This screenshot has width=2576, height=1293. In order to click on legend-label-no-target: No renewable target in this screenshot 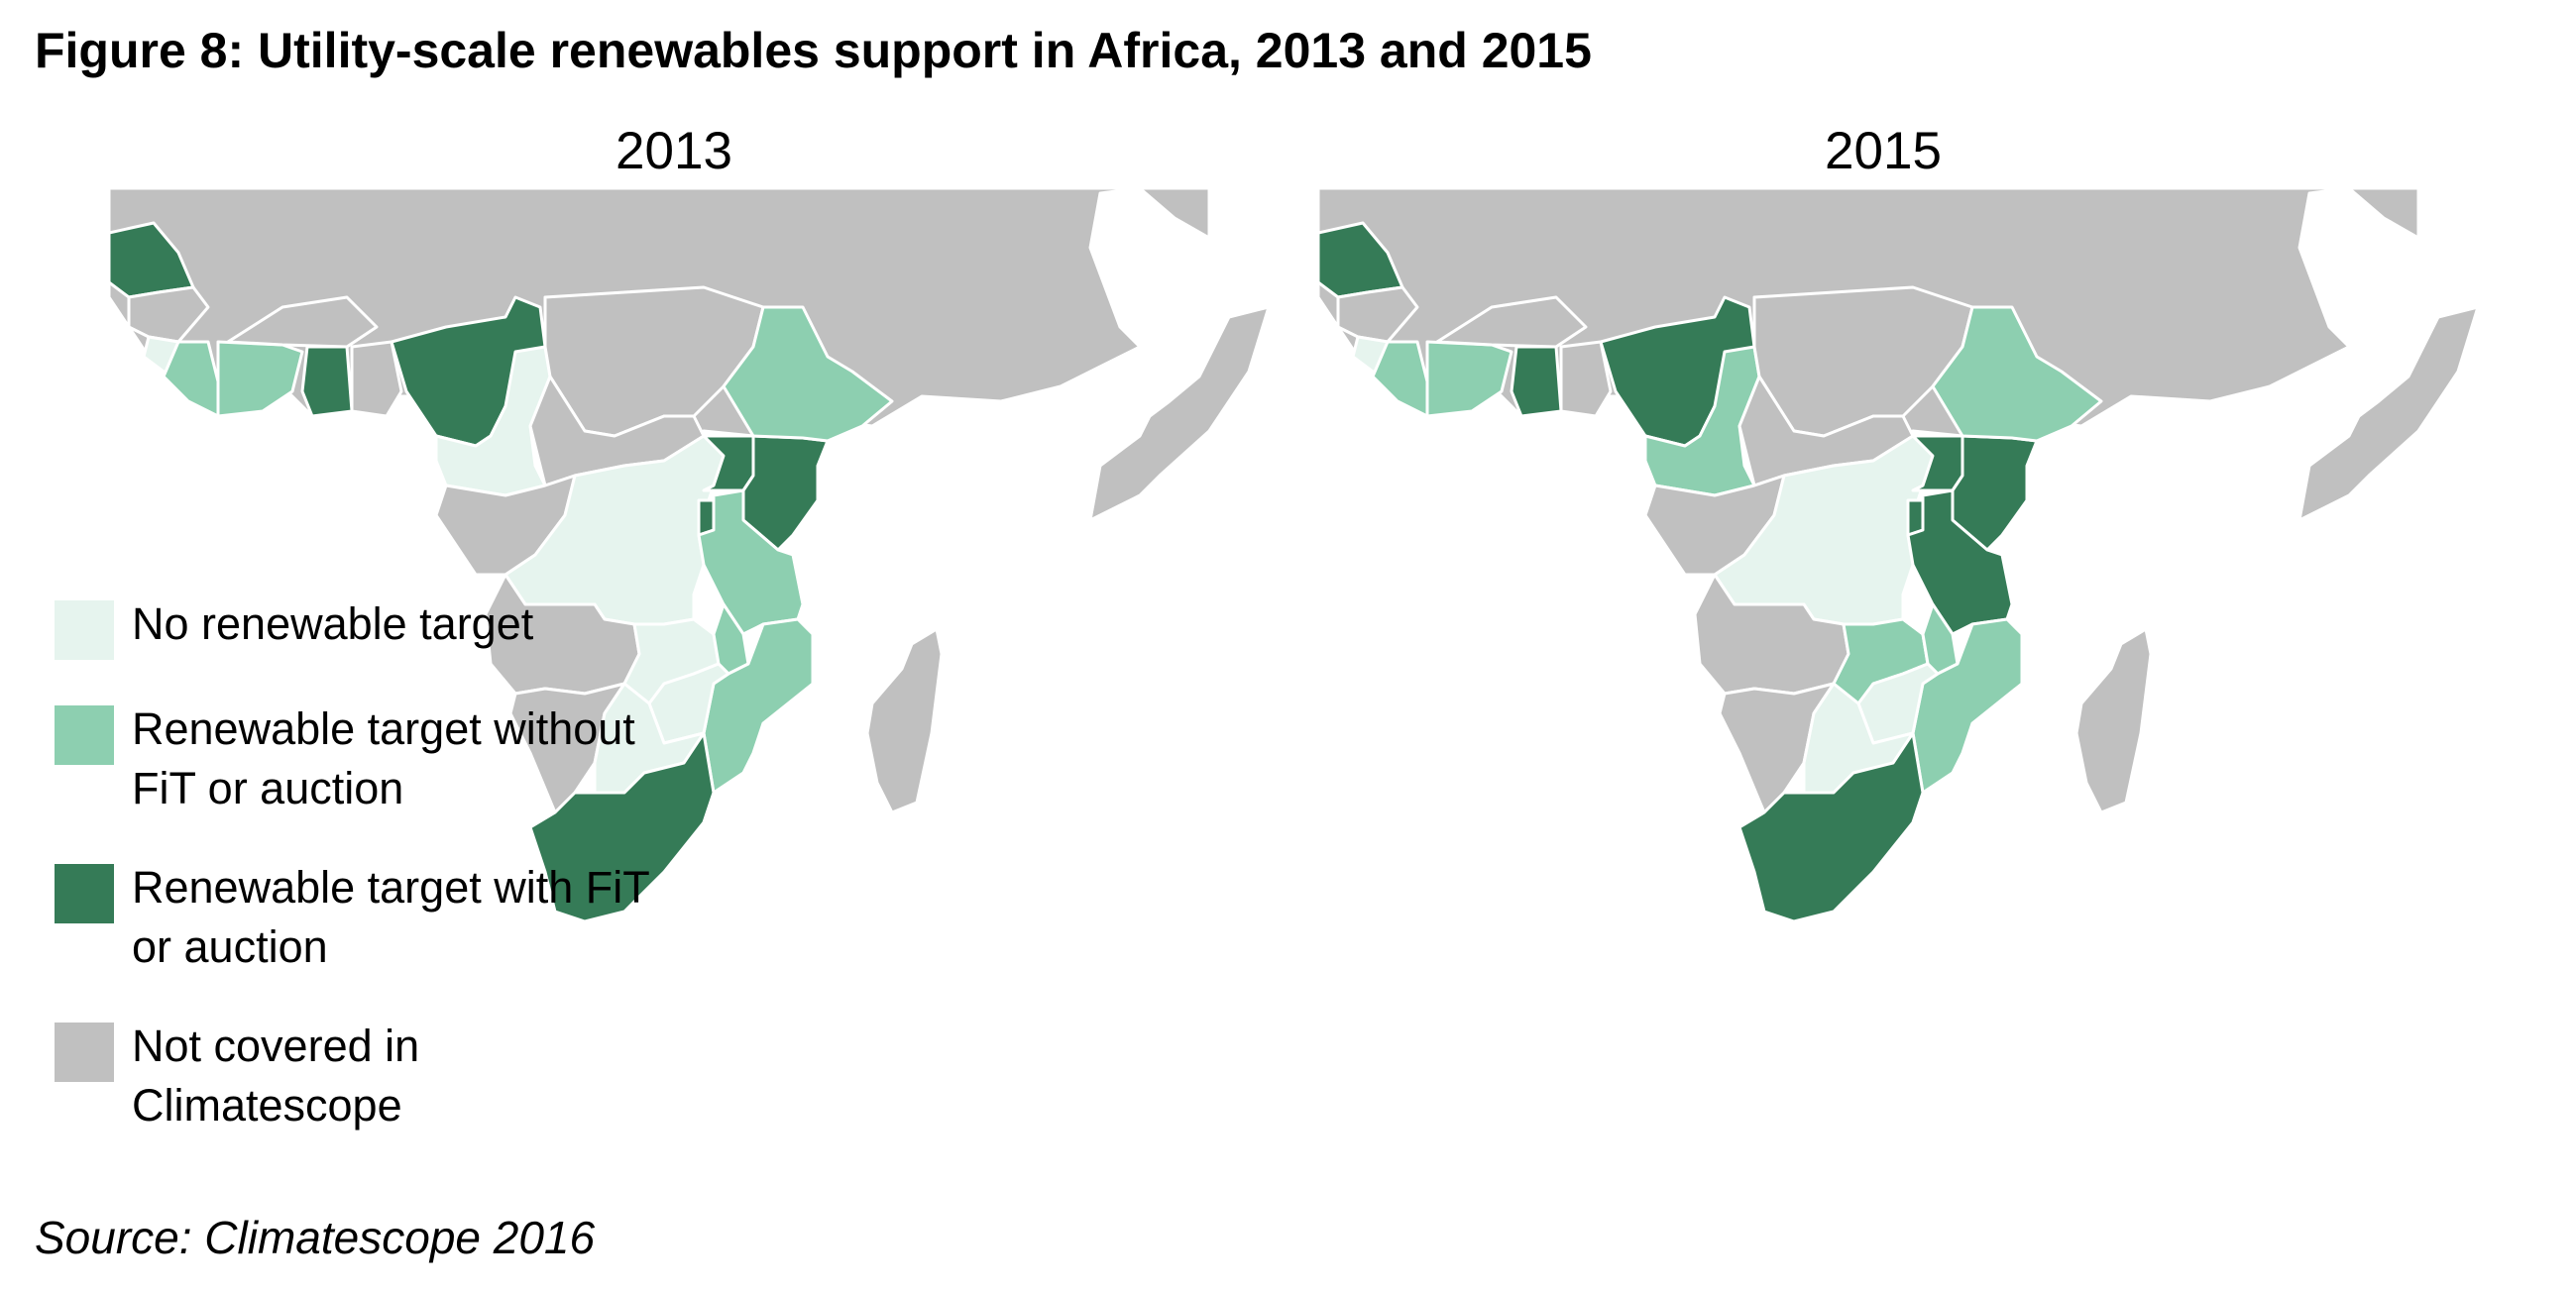, I will do `click(333, 623)`.